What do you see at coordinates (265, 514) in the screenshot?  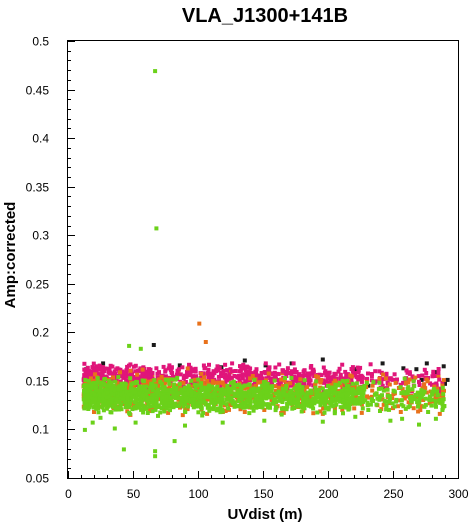 I see `x-axis-label: UVdist (m)` at bounding box center [265, 514].